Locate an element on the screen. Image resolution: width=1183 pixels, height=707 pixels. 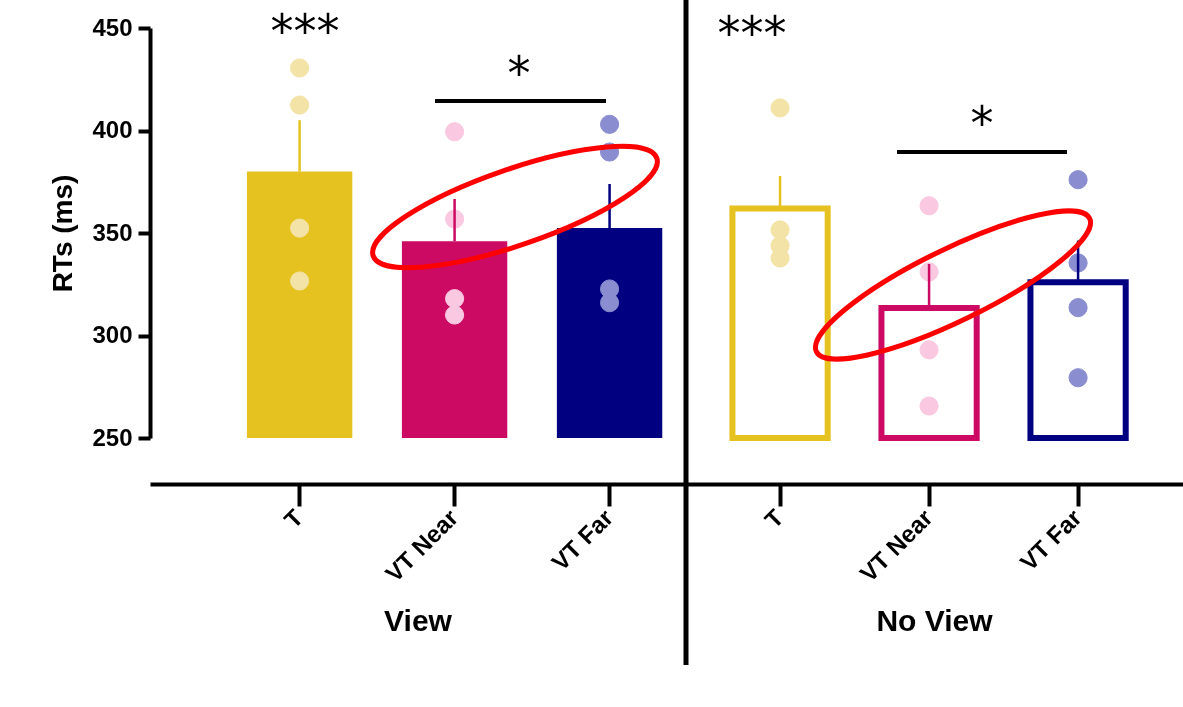
y-tick-label: 450 is located at coordinates (112, 27).